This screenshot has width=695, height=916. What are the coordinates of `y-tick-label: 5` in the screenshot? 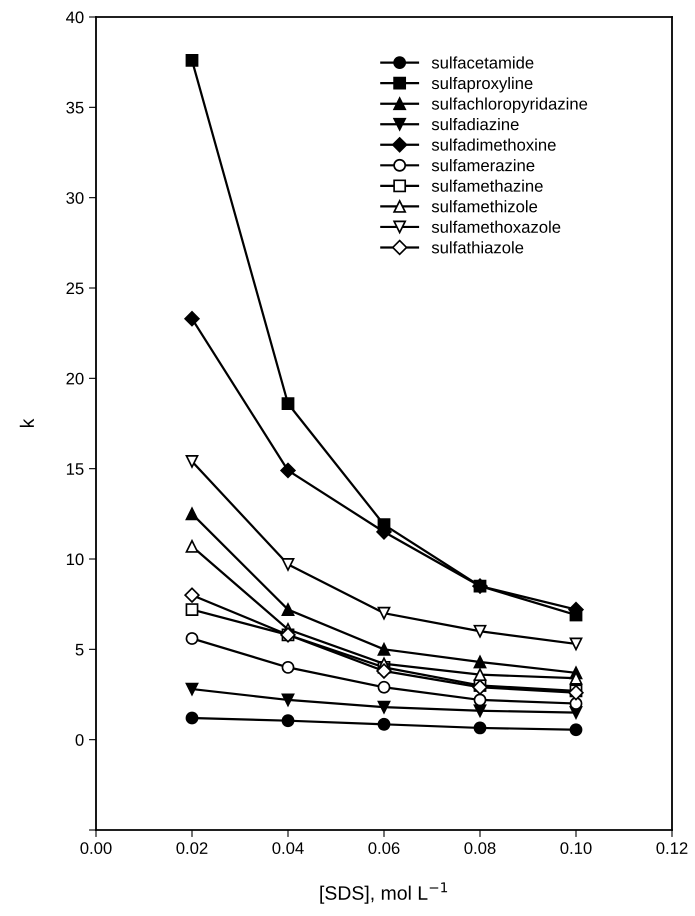 It's located at (80, 650).